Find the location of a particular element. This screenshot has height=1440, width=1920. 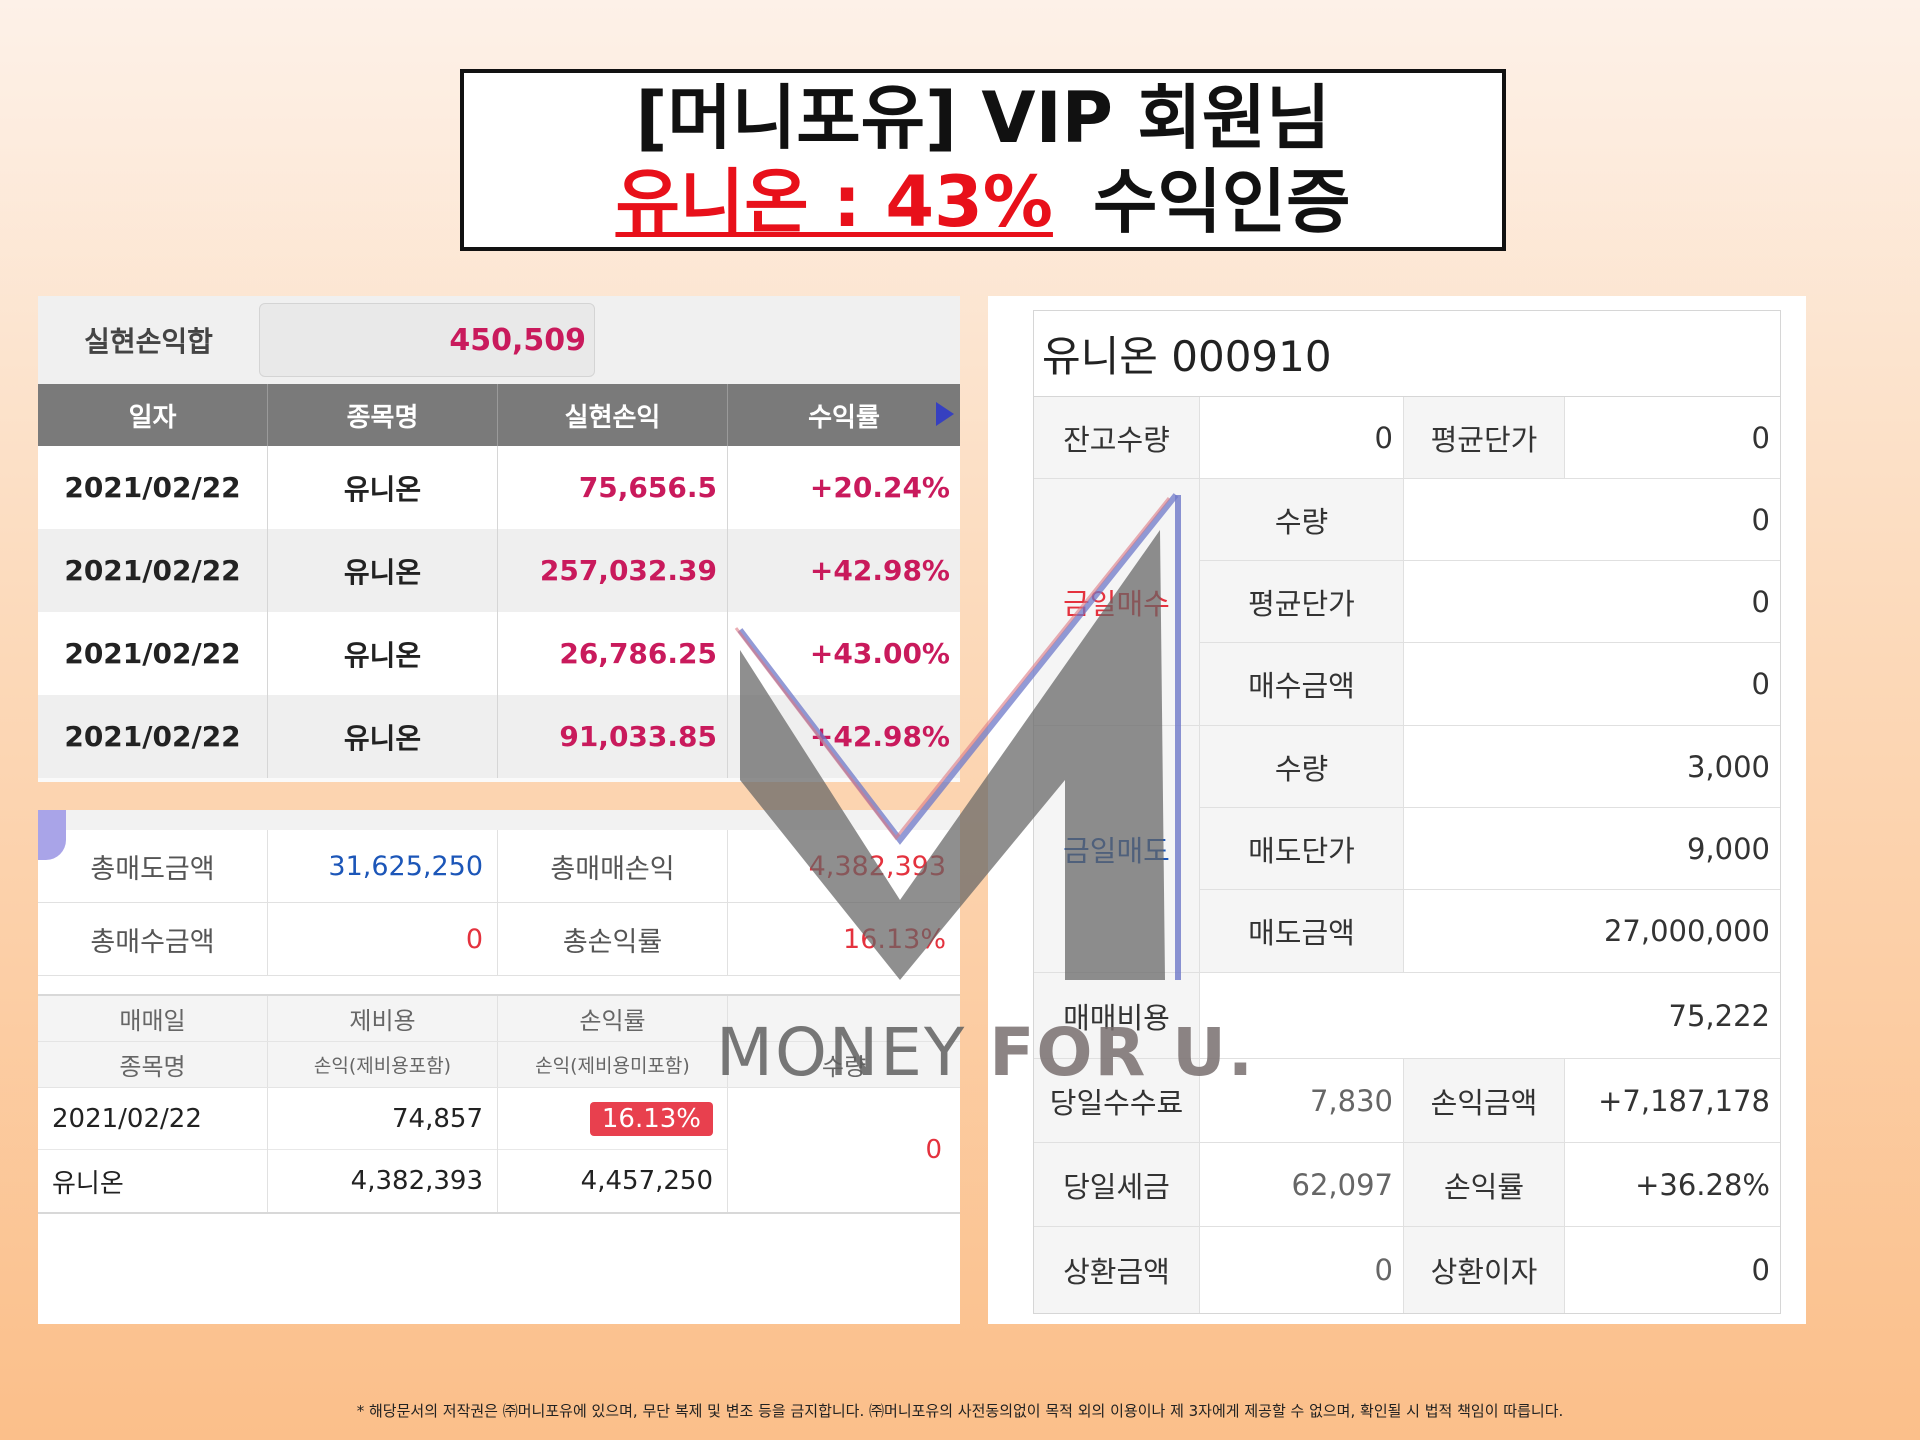

avg-price-value: 0 is located at coordinates (1760, 437).